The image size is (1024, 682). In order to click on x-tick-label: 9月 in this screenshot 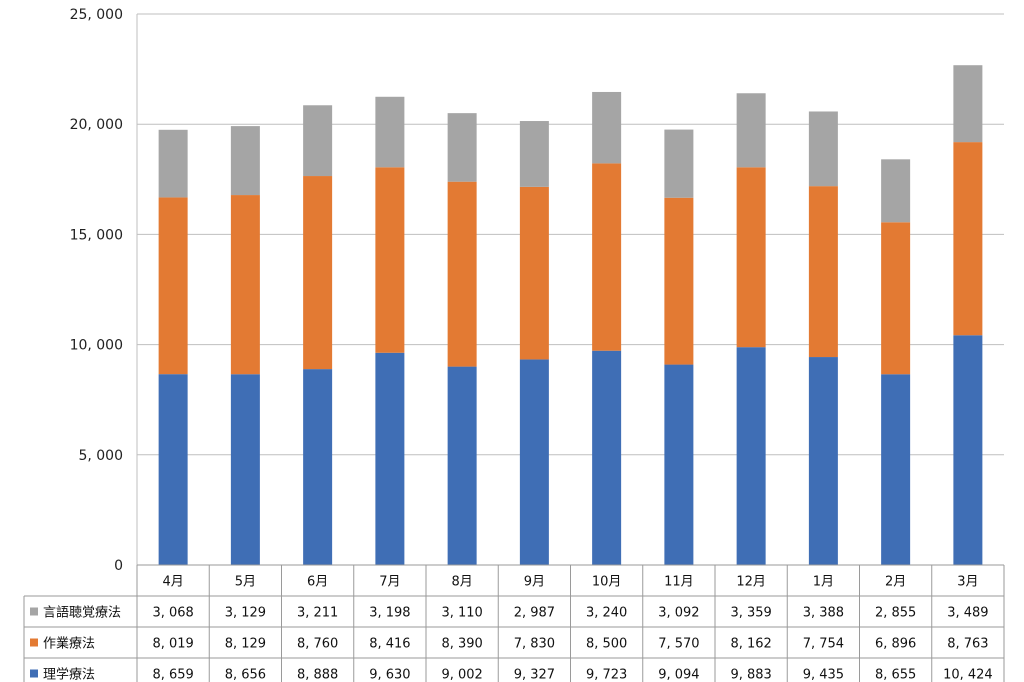, I will do `click(534, 582)`.